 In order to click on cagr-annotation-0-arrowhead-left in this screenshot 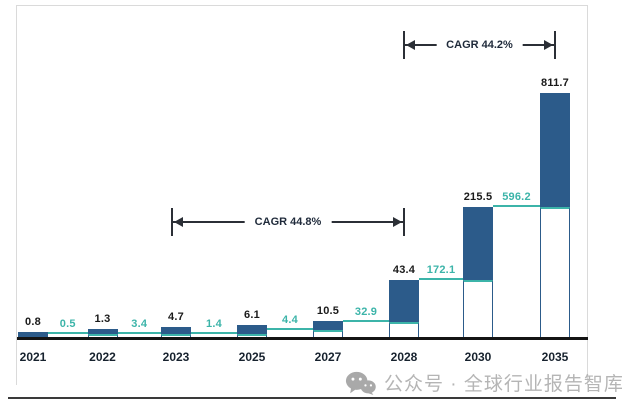, I will do `click(178, 222)`.